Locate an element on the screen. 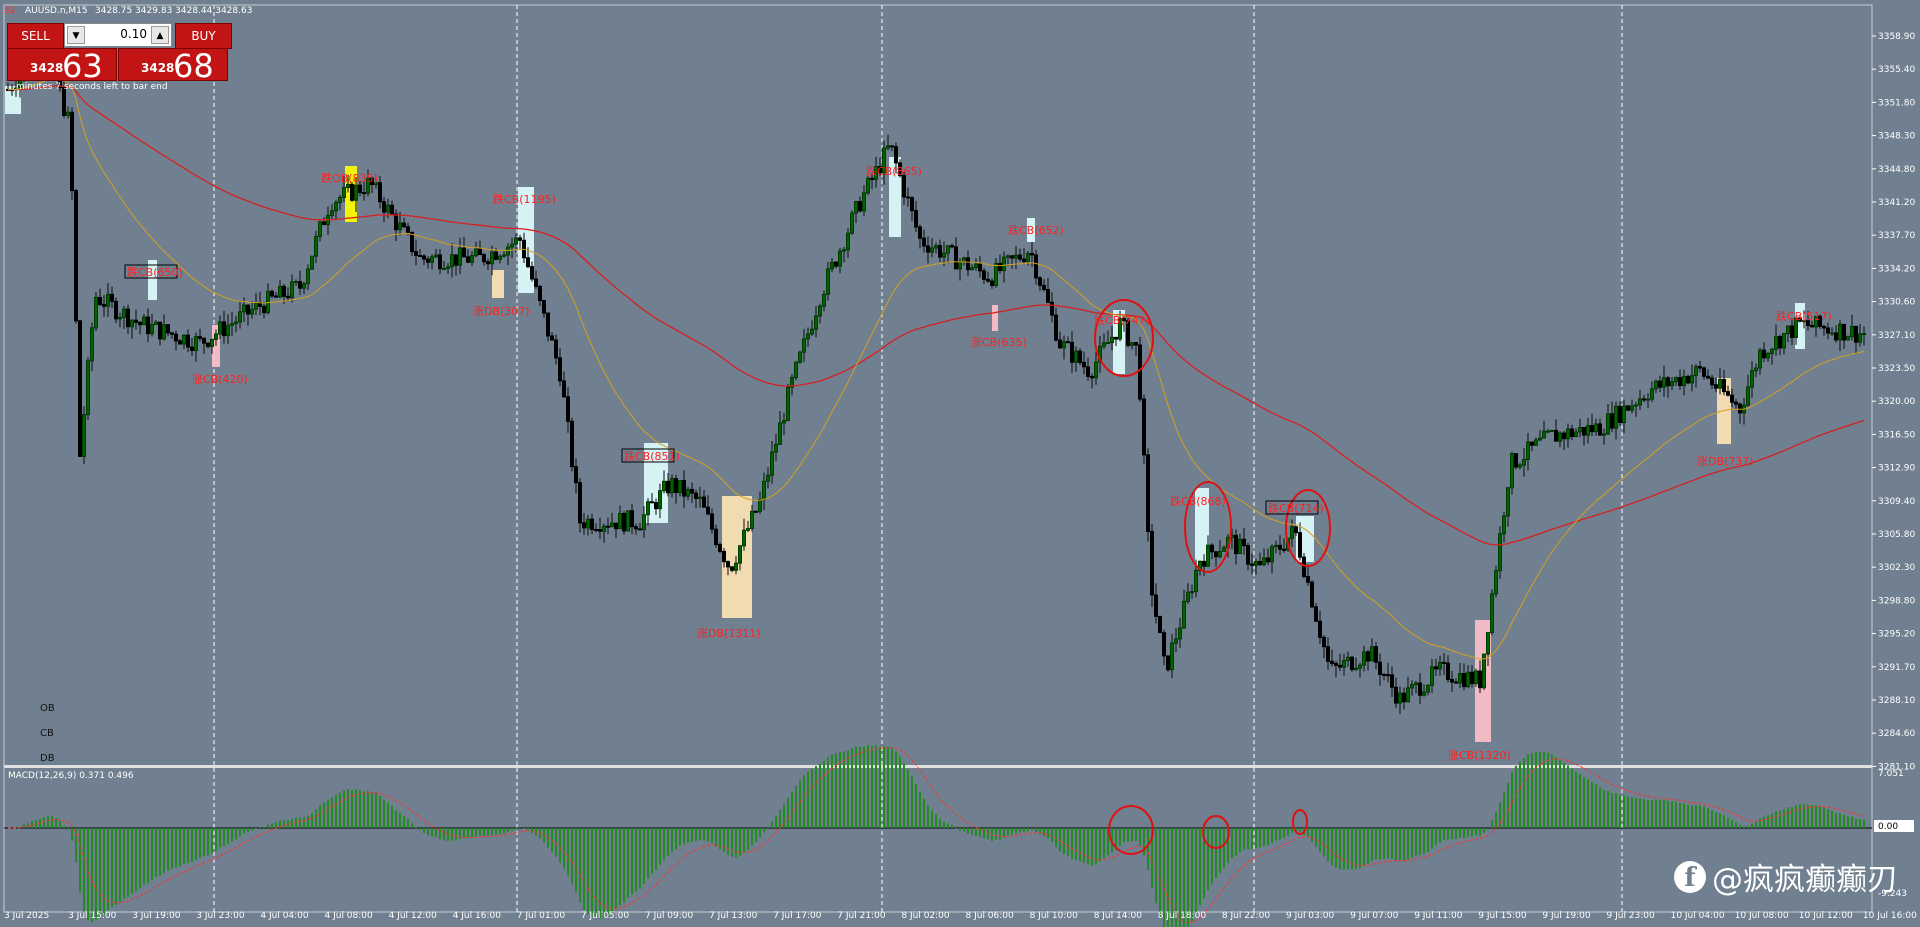  price-axis-label: 3316.50 is located at coordinates (1896, 435).